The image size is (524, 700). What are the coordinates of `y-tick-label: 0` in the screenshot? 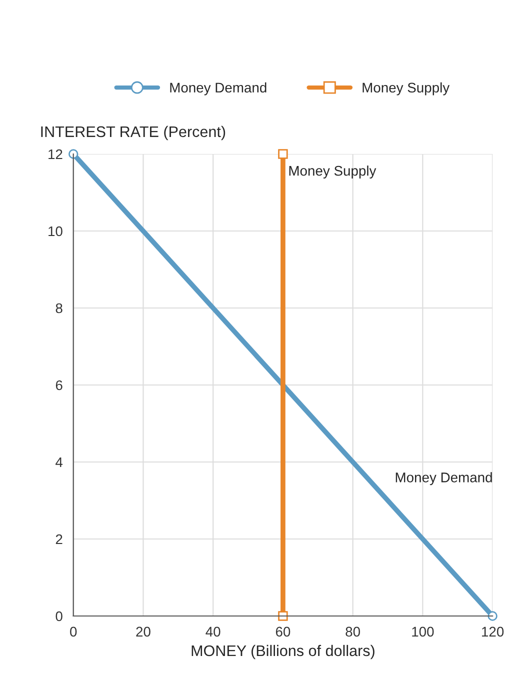 It's located at (59, 616).